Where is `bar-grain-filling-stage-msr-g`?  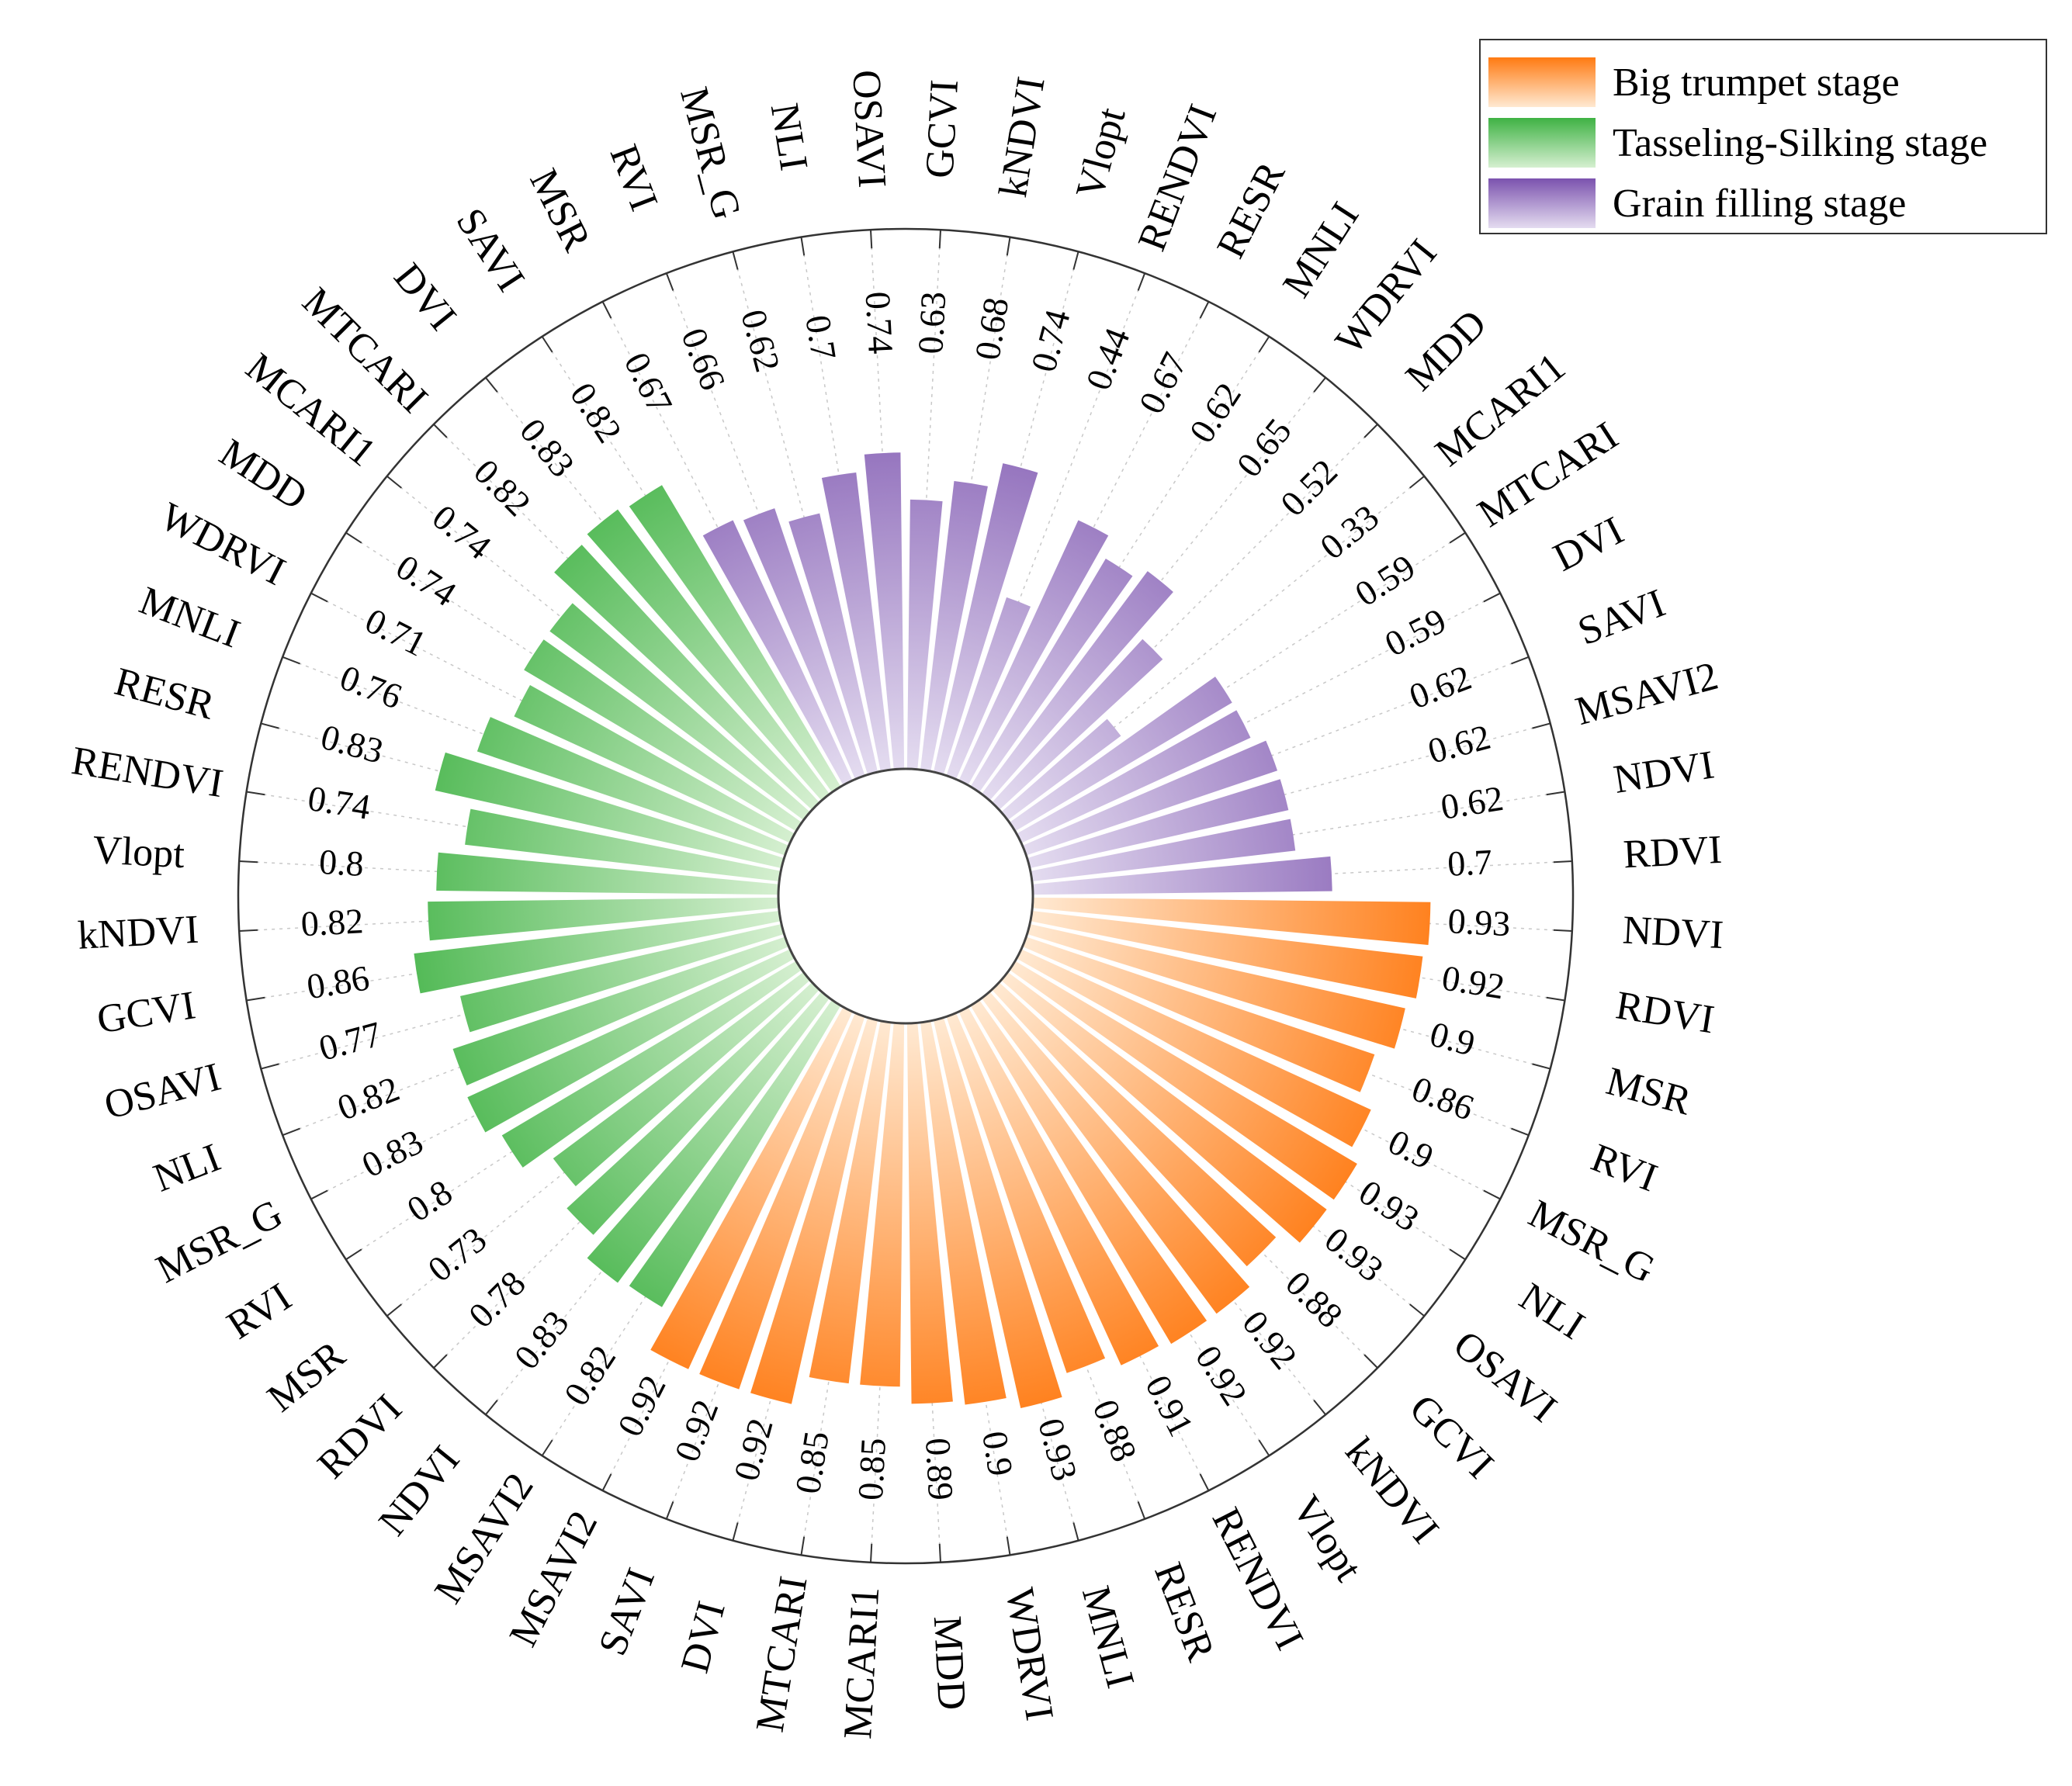
bar-grain-filling-stage-msr-g is located at coordinates (833, 644).